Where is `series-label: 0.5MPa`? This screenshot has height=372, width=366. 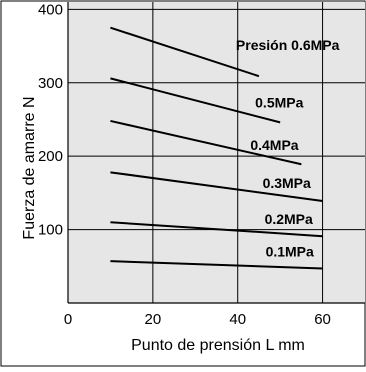 series-label: 0.5MPa is located at coordinates (279, 102).